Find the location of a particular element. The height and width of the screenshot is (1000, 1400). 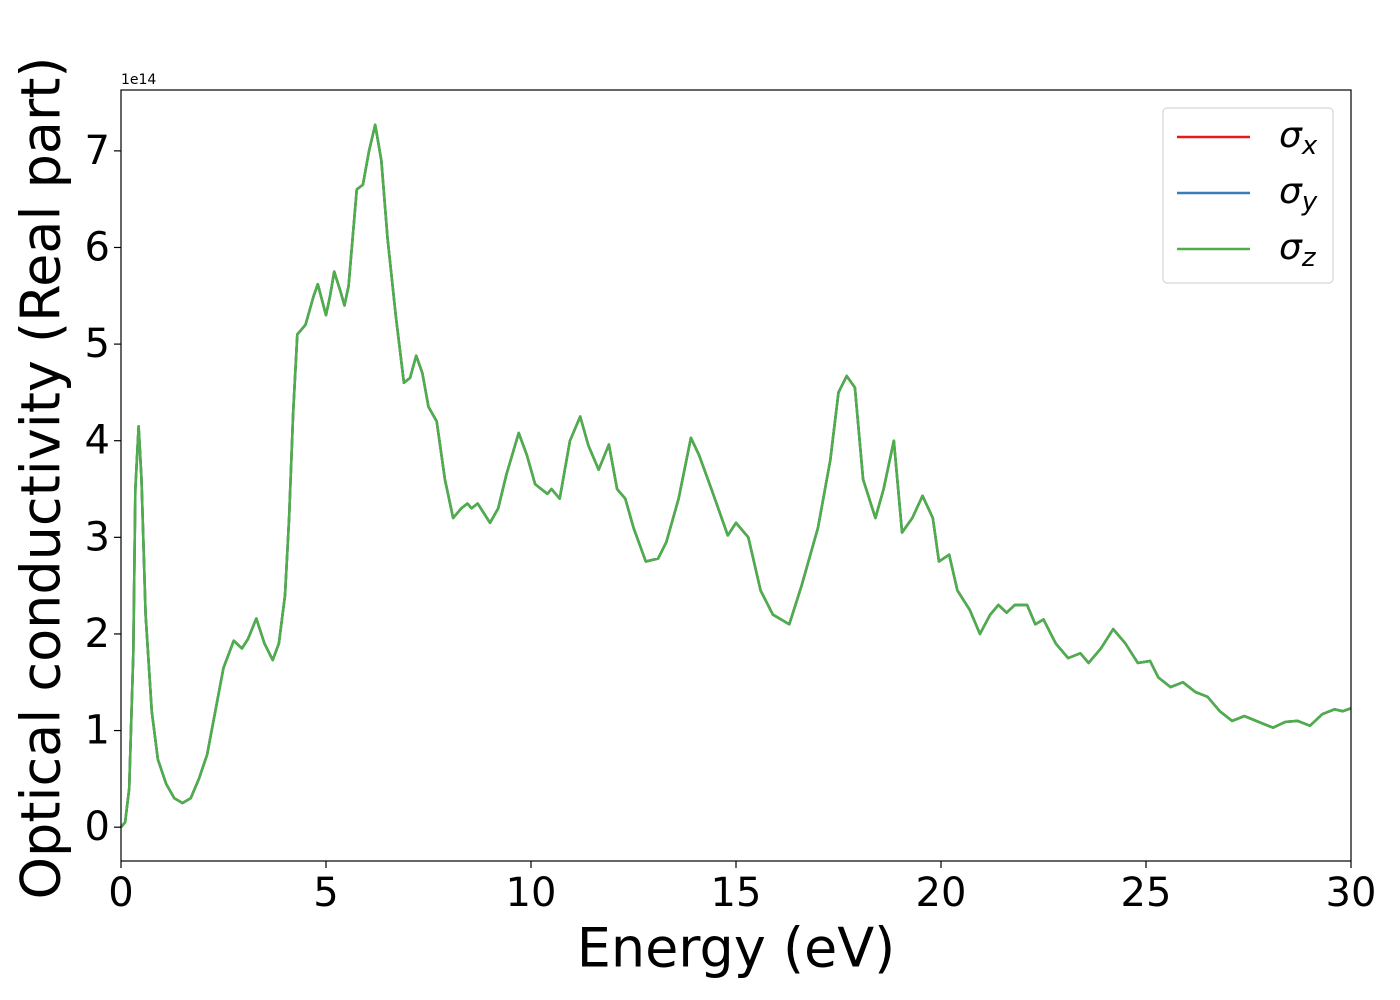

y-axis-label: Optical conductivity (Real part) is located at coordinates (41, 478).